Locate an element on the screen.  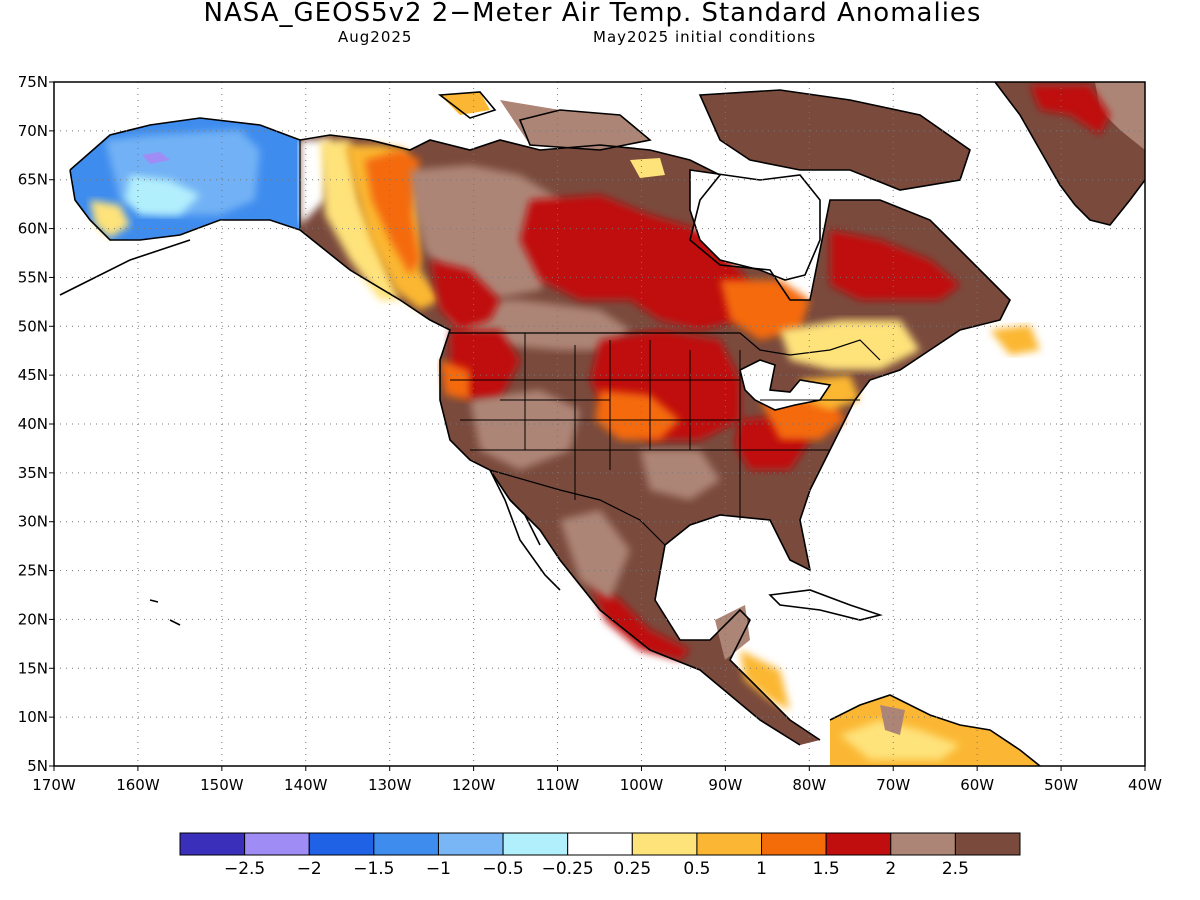
lon-tick-label: 70W is located at coordinates (893, 785).